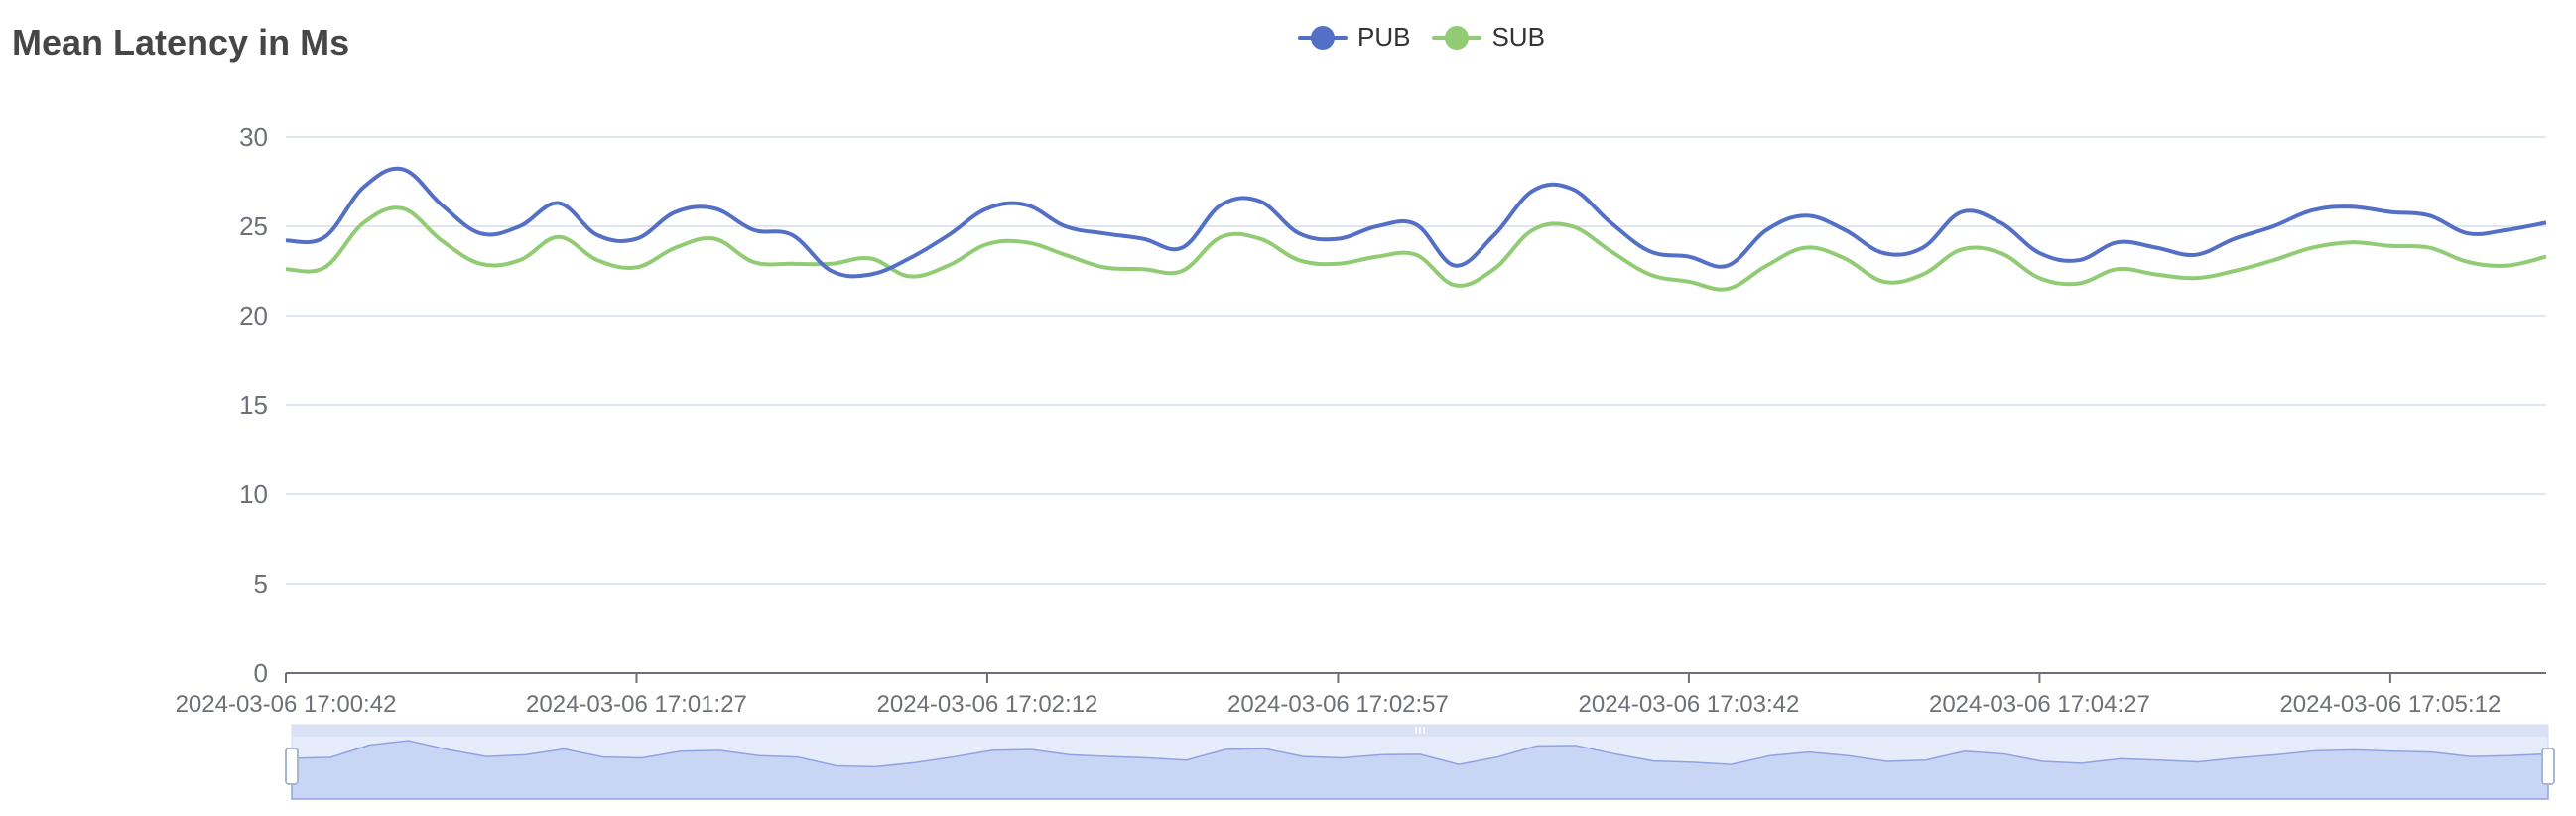 This screenshot has height=816, width=2576. I want to click on legend: PUB SUB, so click(1422, 37).